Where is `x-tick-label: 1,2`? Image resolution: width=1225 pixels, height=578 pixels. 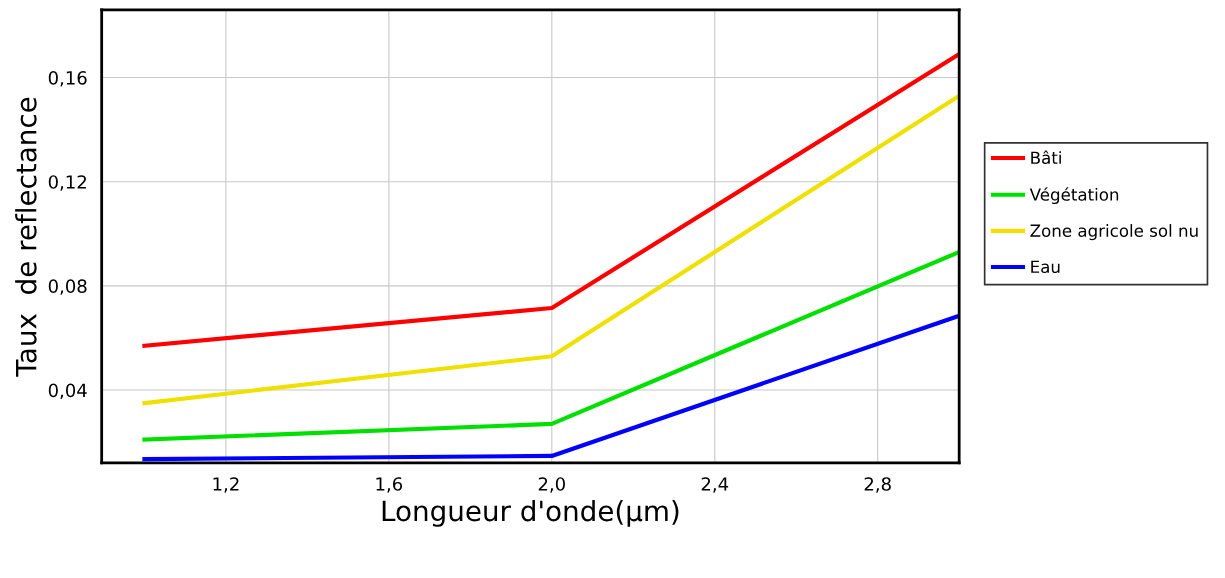 x-tick-label: 1,2 is located at coordinates (226, 485).